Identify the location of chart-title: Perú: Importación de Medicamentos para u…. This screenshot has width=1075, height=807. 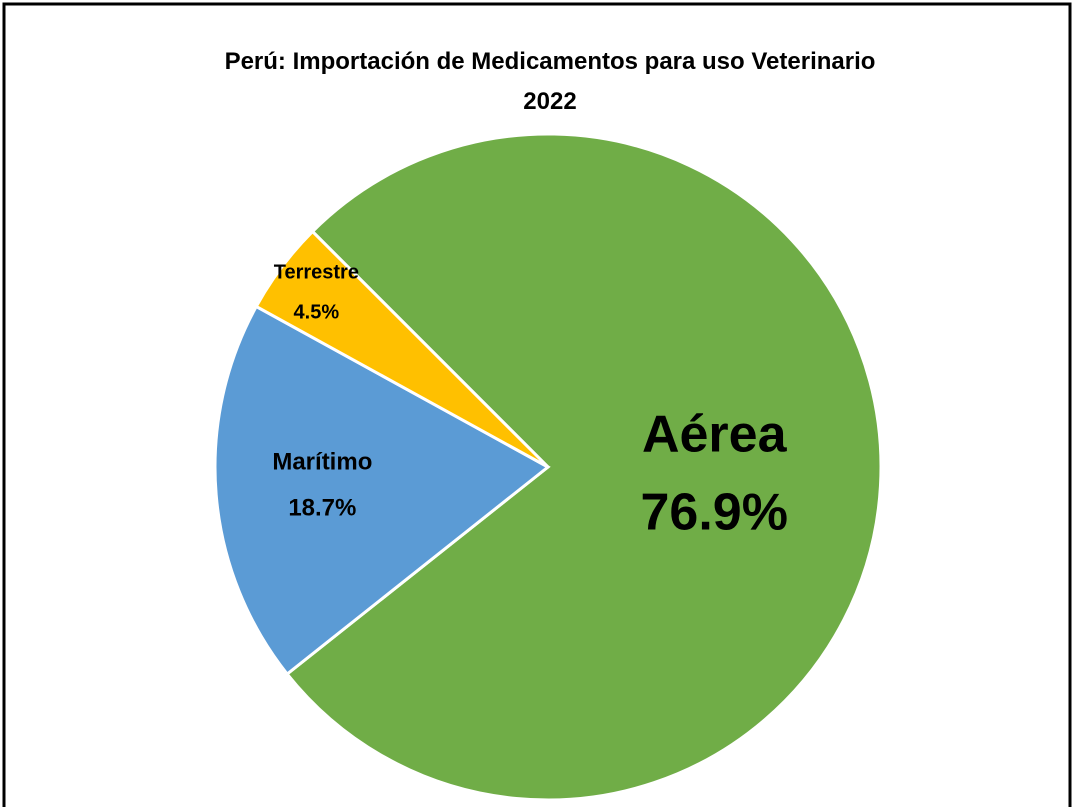
(550, 81).